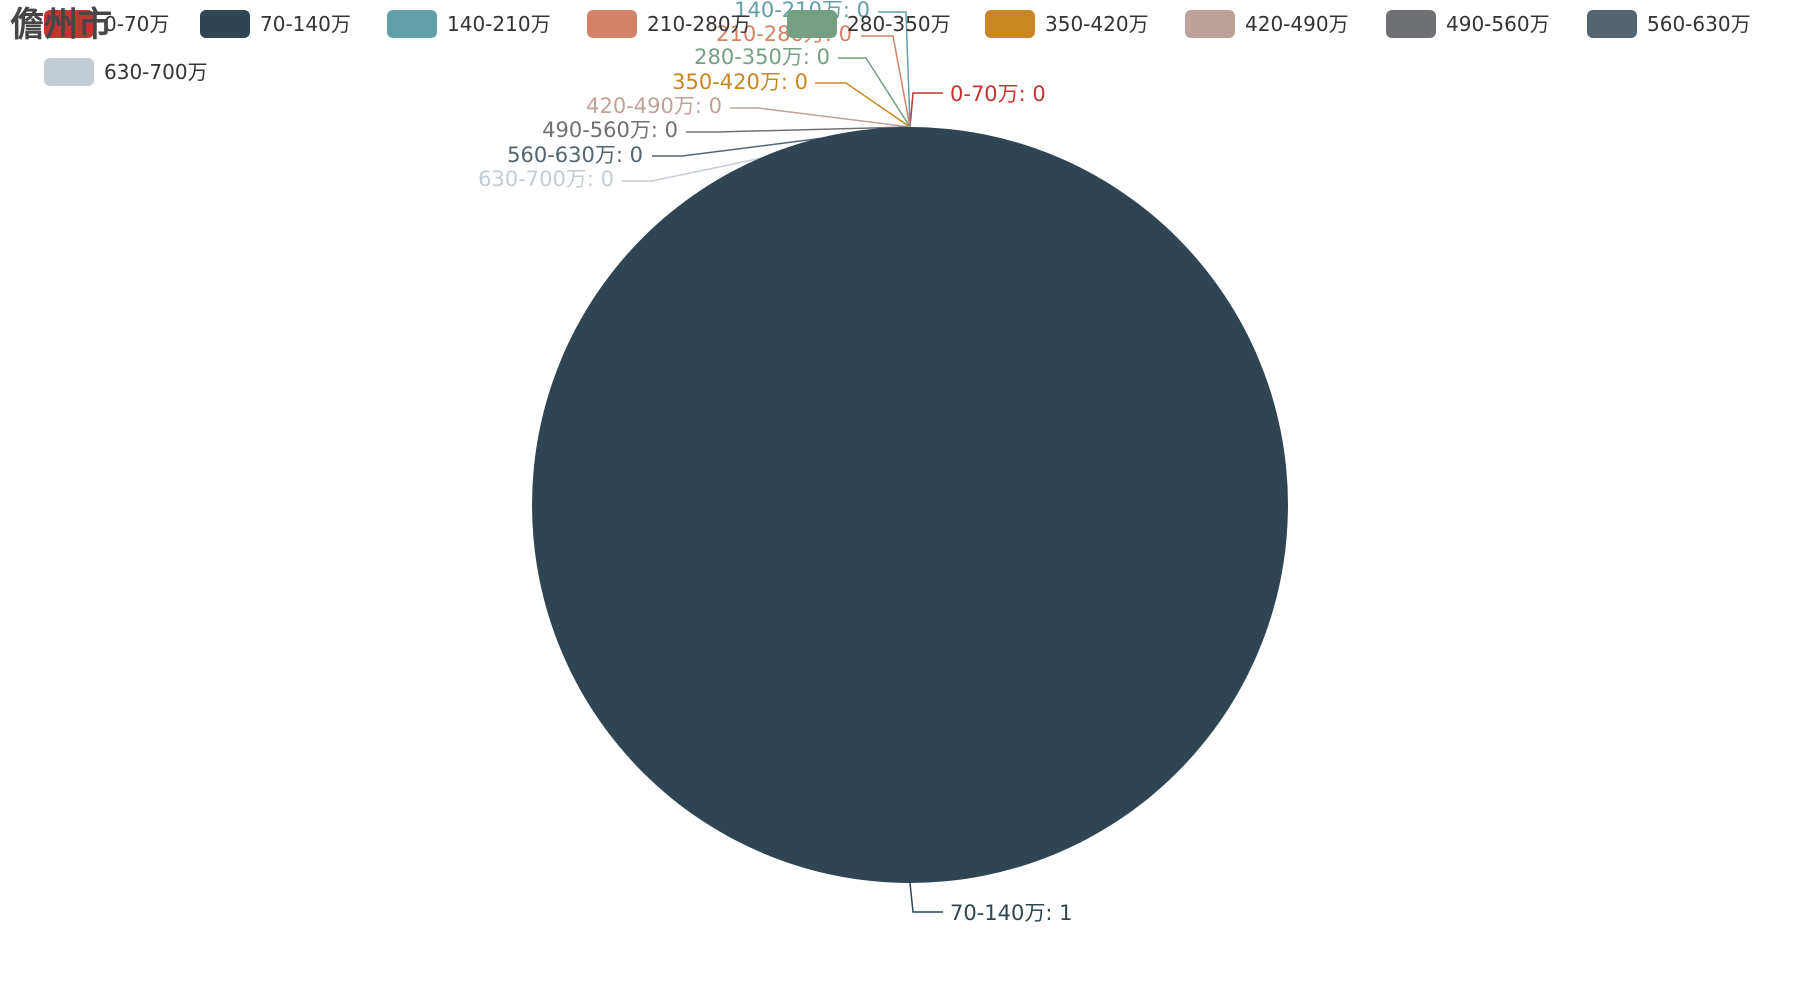 The image size is (1800, 1000). I want to click on legend-item: 0-70万, so click(106, 24).